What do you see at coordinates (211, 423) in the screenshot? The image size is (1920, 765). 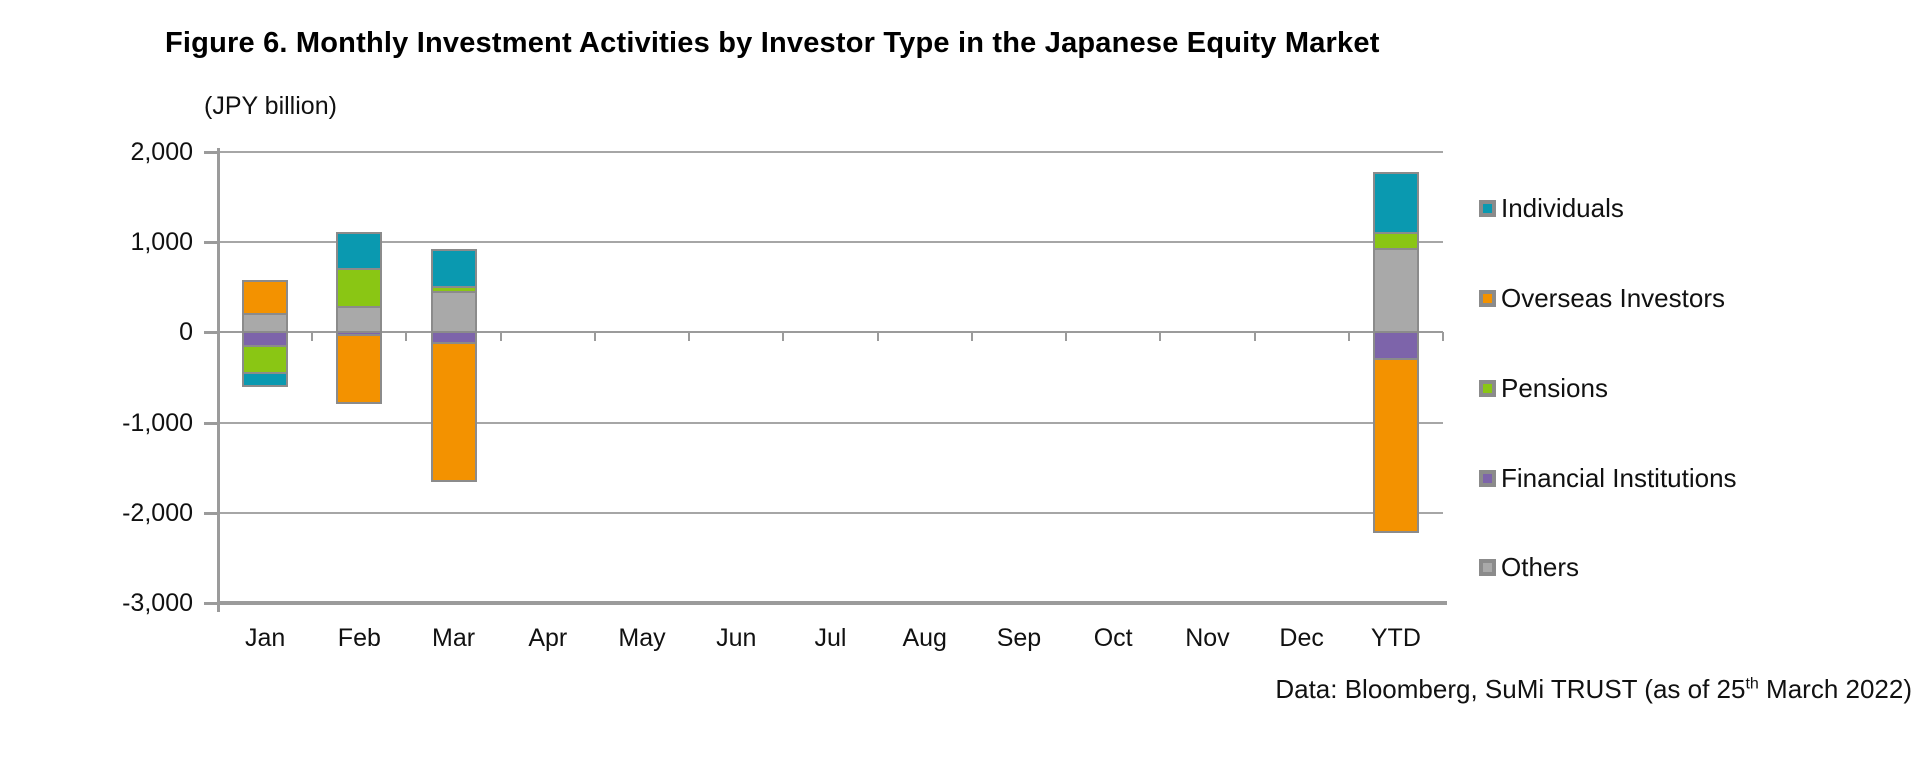 I see `y-axis-tick--1000` at bounding box center [211, 423].